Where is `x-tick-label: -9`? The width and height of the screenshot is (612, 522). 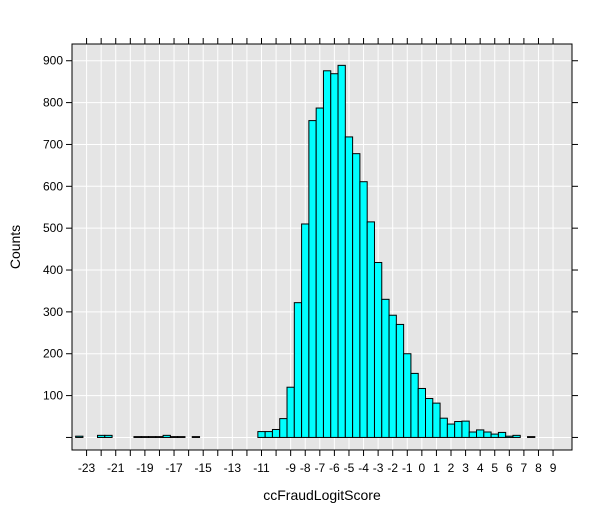
x-tick-label: -9 is located at coordinates (290, 468).